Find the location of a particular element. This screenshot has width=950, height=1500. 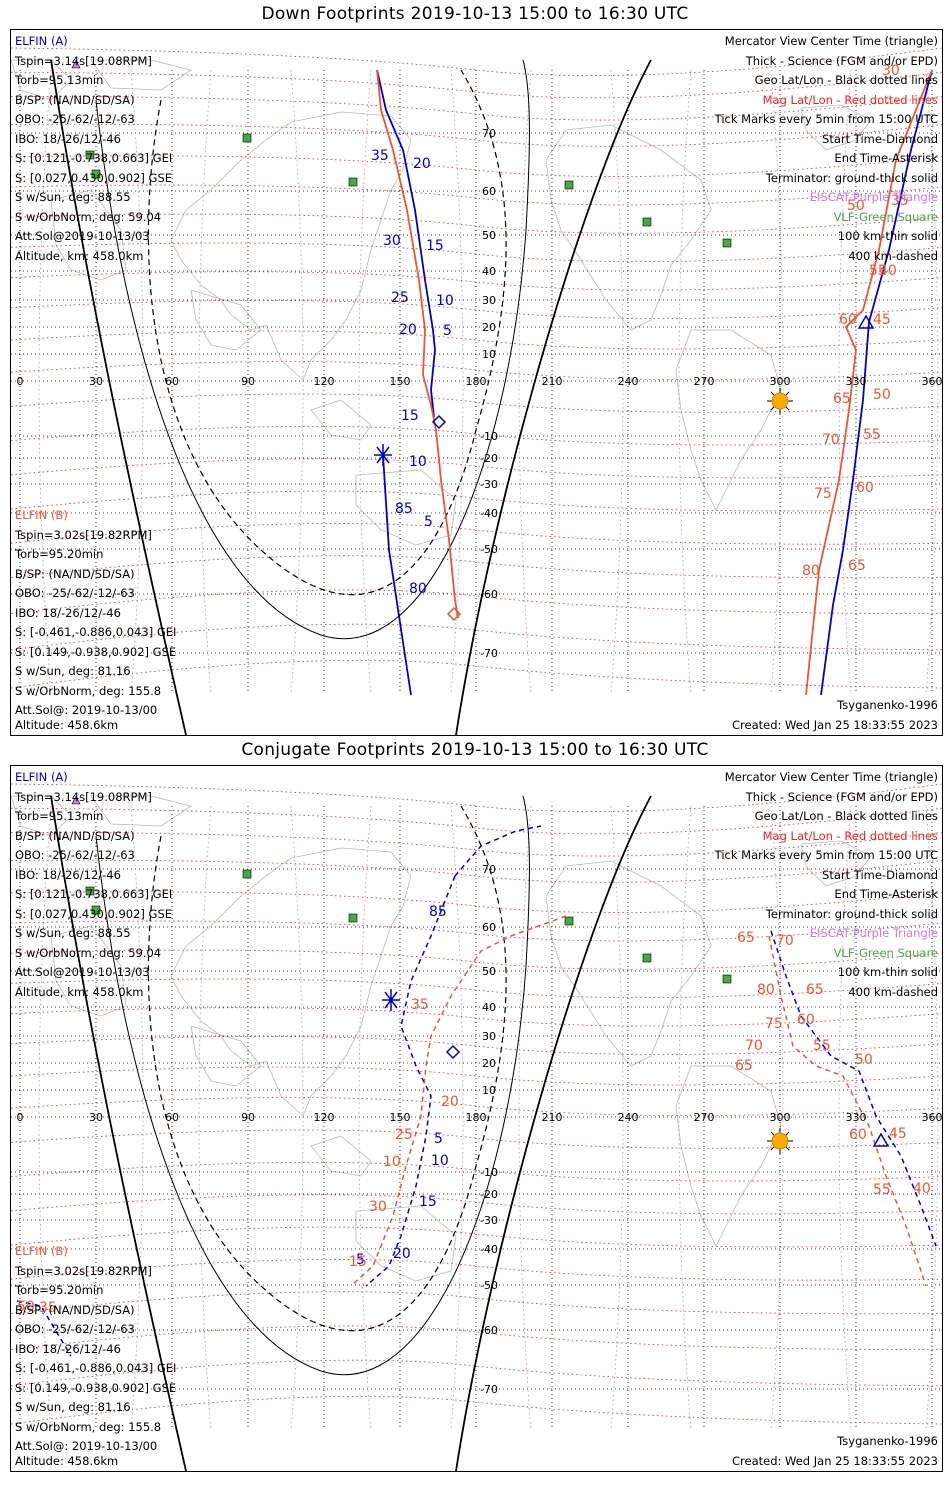

tick-time-label: 65 is located at coordinates (744, 1066).